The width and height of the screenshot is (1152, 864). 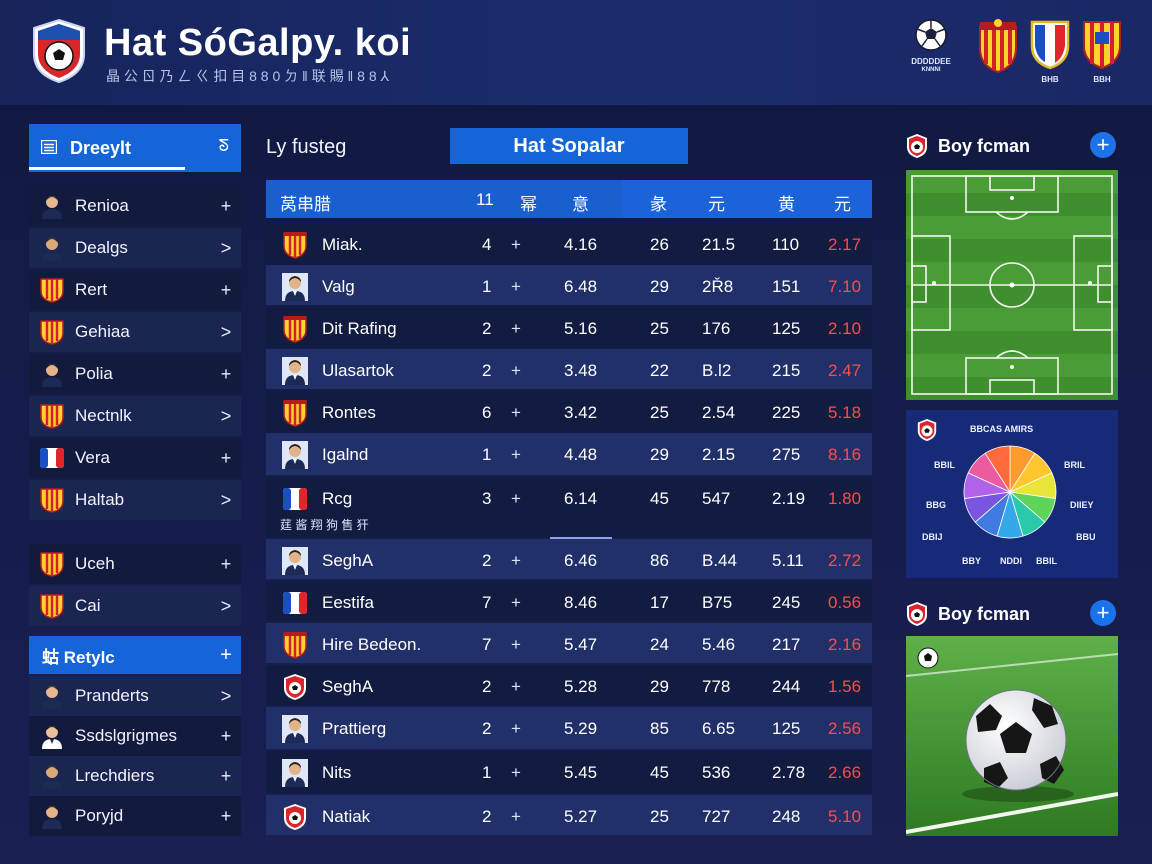 What do you see at coordinates (569, 601) in the screenshot?
I see `table-row: Eestifa 7 +8.46 17 B75 245 0.56` at bounding box center [569, 601].